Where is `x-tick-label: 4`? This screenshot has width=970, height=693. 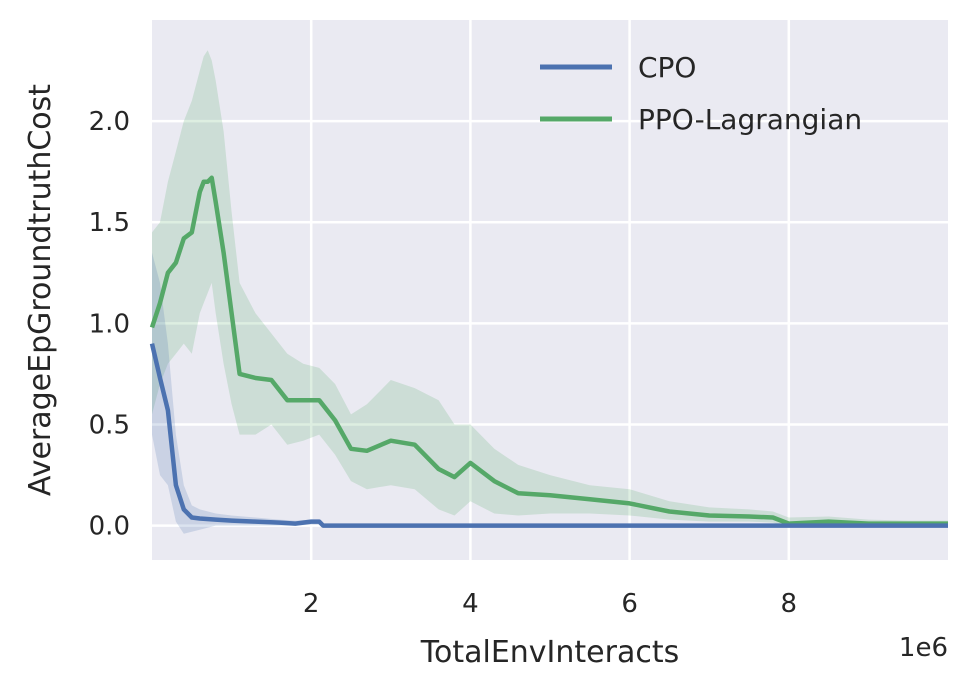
x-tick-label: 4 is located at coordinates (470, 604).